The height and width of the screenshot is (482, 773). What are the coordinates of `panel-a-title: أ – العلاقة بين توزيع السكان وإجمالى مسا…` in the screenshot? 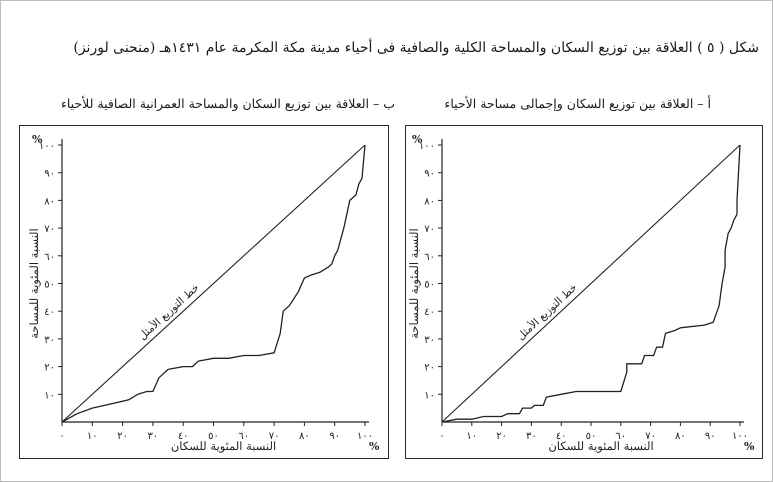 It's located at (577, 103).